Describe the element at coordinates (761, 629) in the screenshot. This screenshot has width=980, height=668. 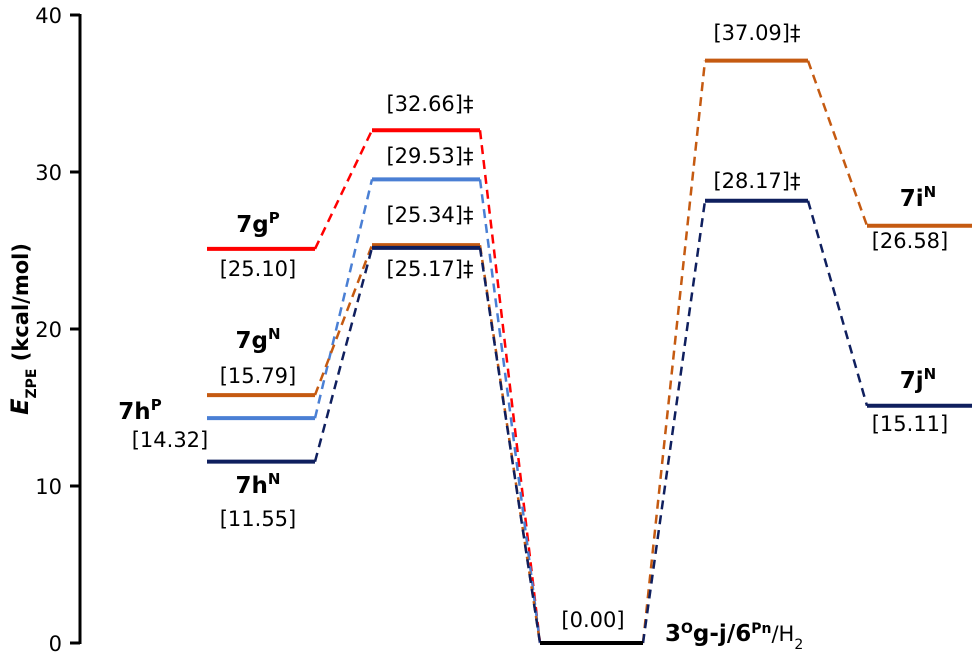
I see `label-part: Pn` at that location.